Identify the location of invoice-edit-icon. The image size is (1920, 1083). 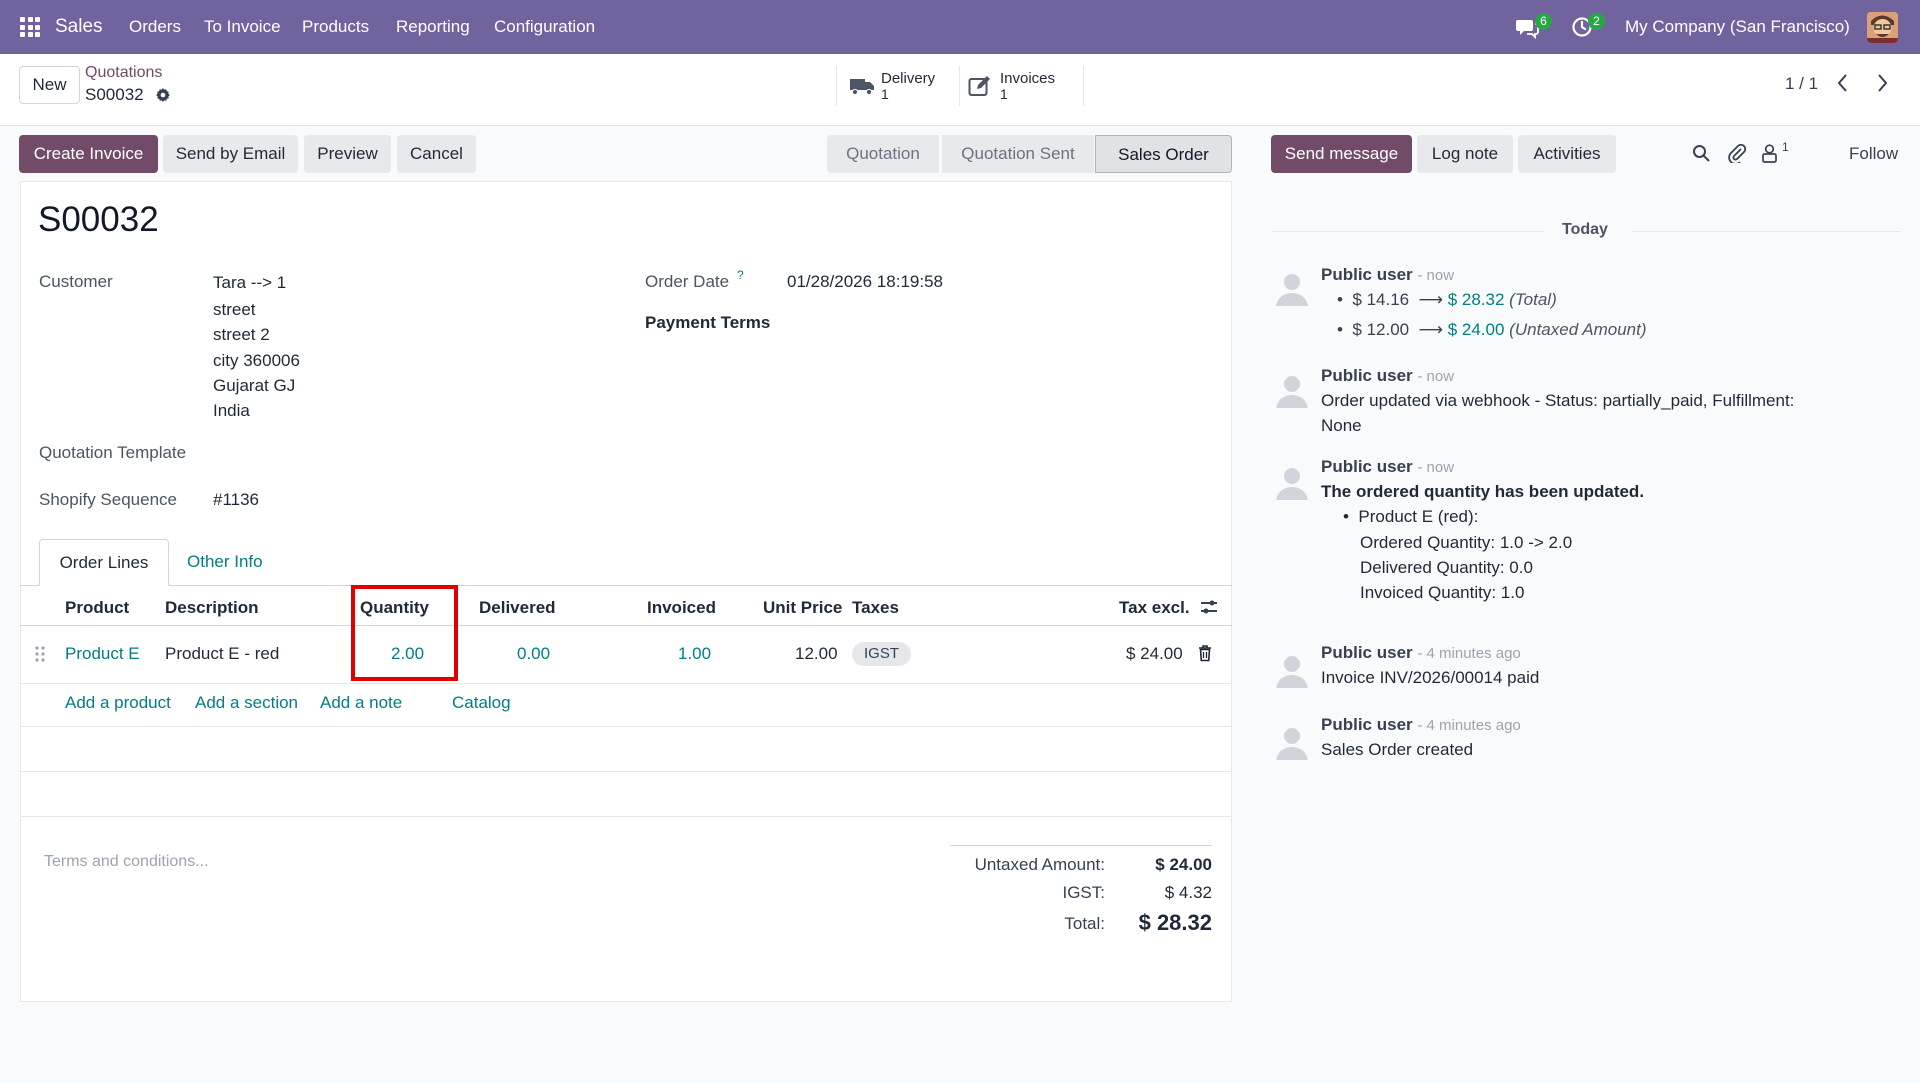
(981, 88).